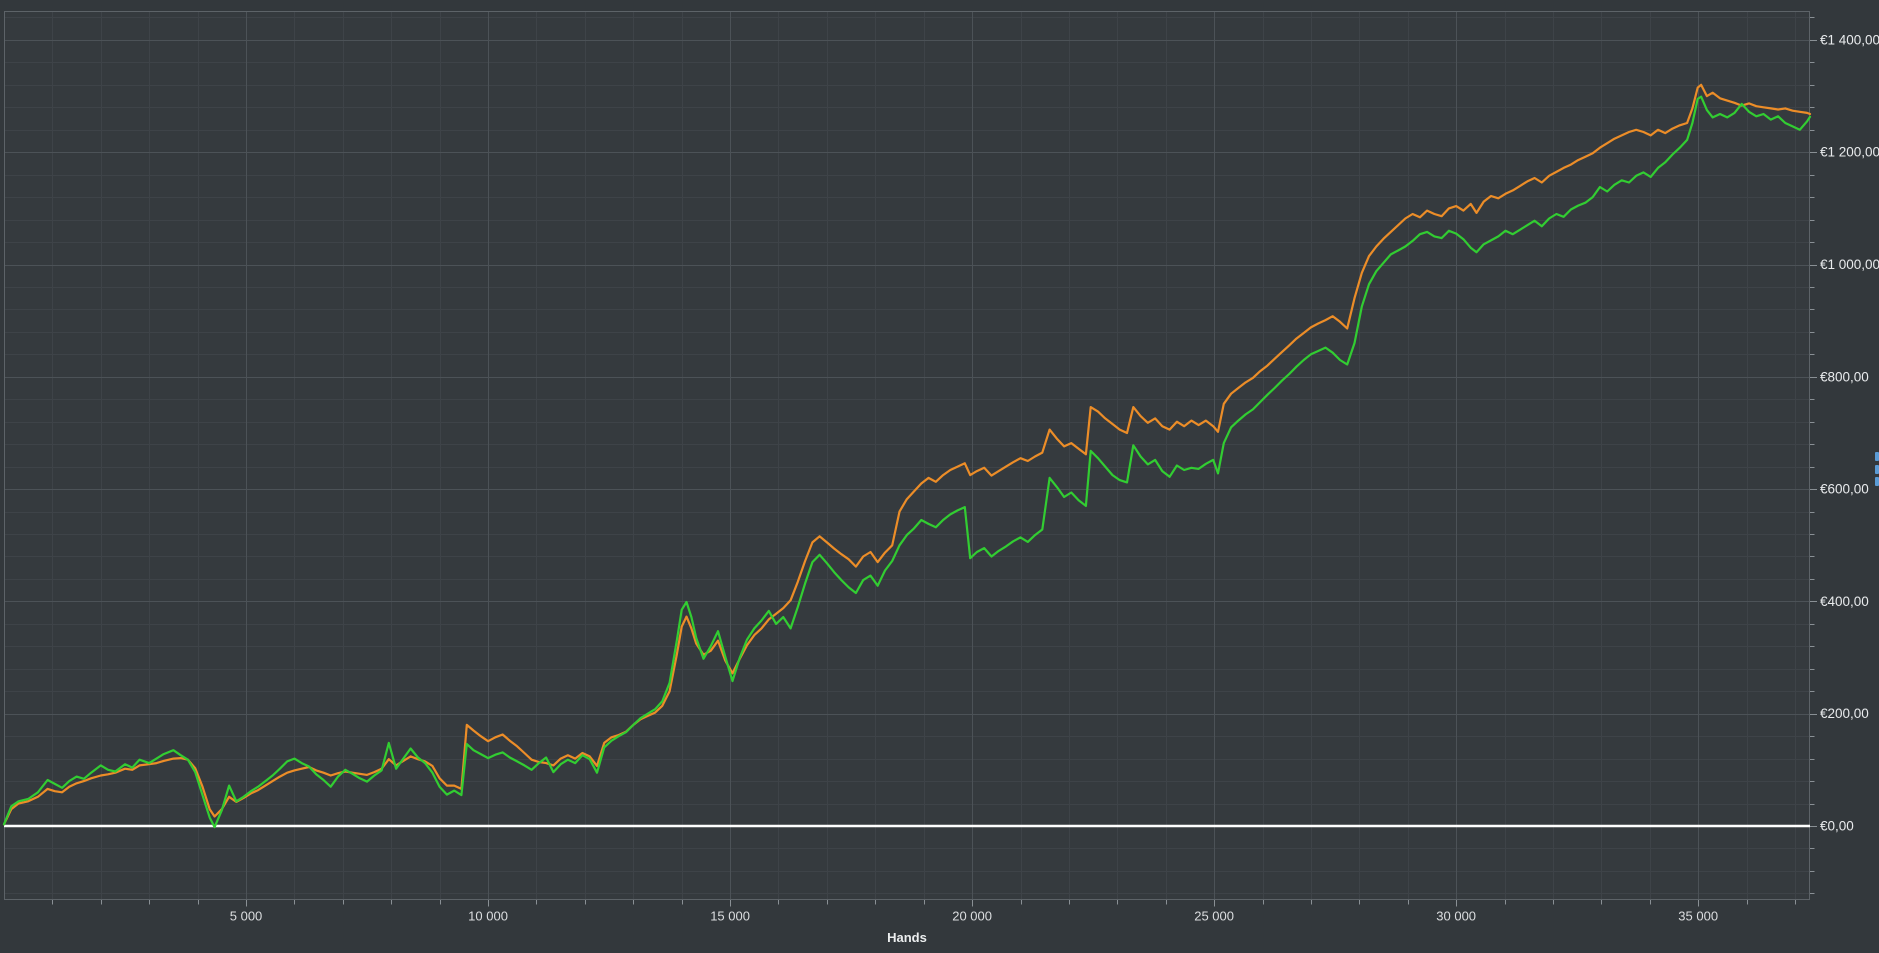 The width and height of the screenshot is (1879, 953). What do you see at coordinates (1844, 489) in the screenshot?
I see `y-axis-label: €600,00` at bounding box center [1844, 489].